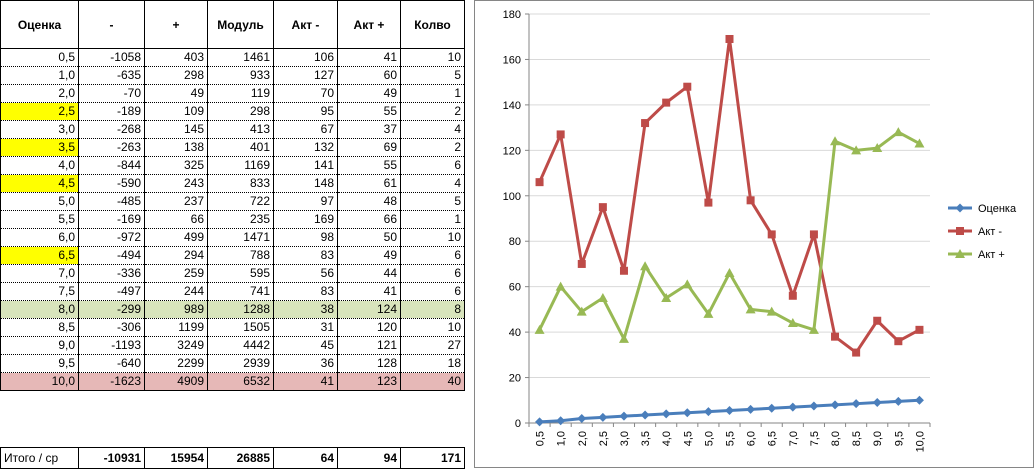  Describe the element at coordinates (176, 237) in the screenshot. I see `table-cell: 499` at that location.